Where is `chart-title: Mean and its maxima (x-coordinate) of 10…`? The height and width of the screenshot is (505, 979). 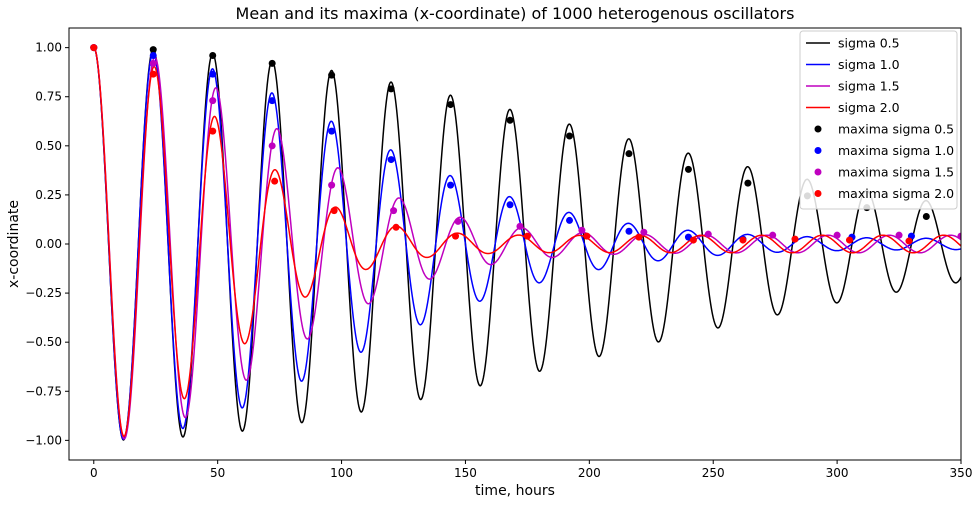 chart-title: Mean and its maxima (x-coordinate) of 10… is located at coordinates (515, 13).